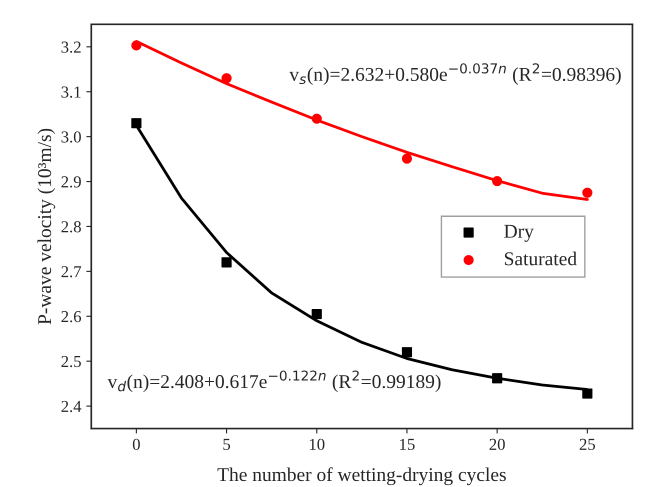 This screenshot has width=652, height=487. What do you see at coordinates (71, 362) in the screenshot?
I see `y-tick-label: 2.5` at bounding box center [71, 362].